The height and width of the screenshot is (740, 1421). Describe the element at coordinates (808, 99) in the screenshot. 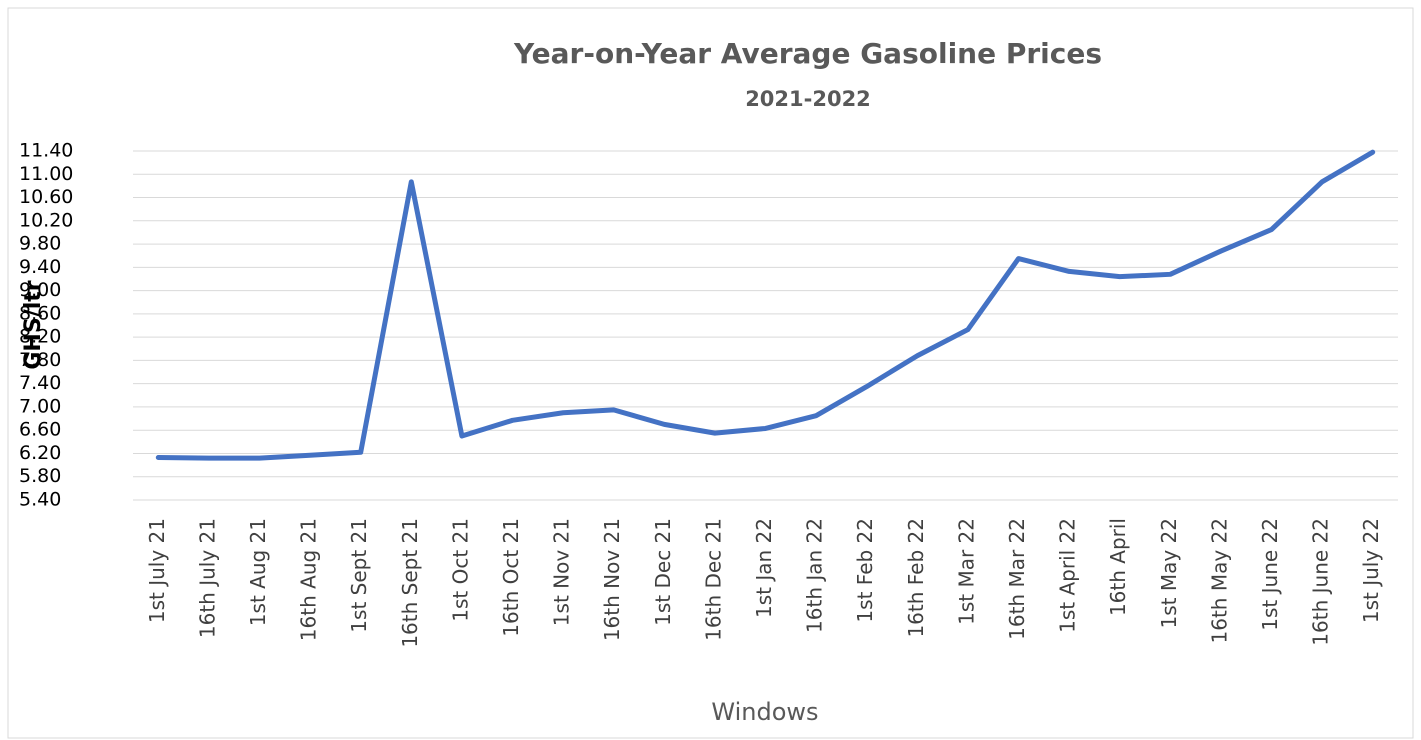

I see `chart-subtitle: 2021-2022` at that location.